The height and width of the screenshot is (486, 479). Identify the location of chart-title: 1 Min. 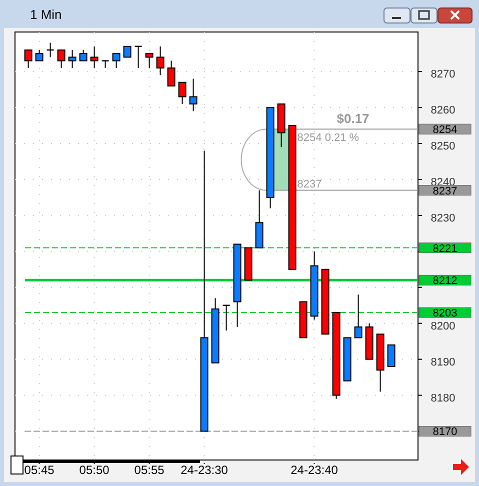
(46, 14).